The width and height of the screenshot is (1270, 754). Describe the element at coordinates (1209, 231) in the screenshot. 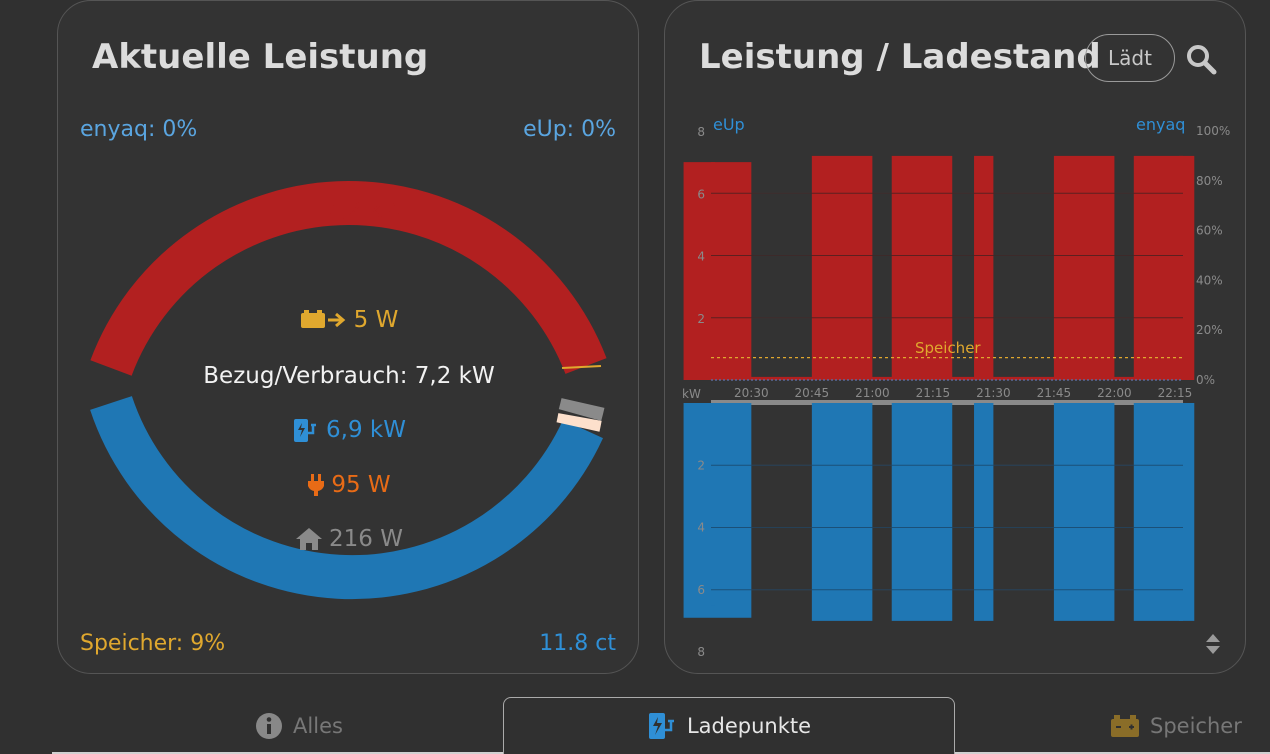

I see `y2-tick-label: 60%` at that location.